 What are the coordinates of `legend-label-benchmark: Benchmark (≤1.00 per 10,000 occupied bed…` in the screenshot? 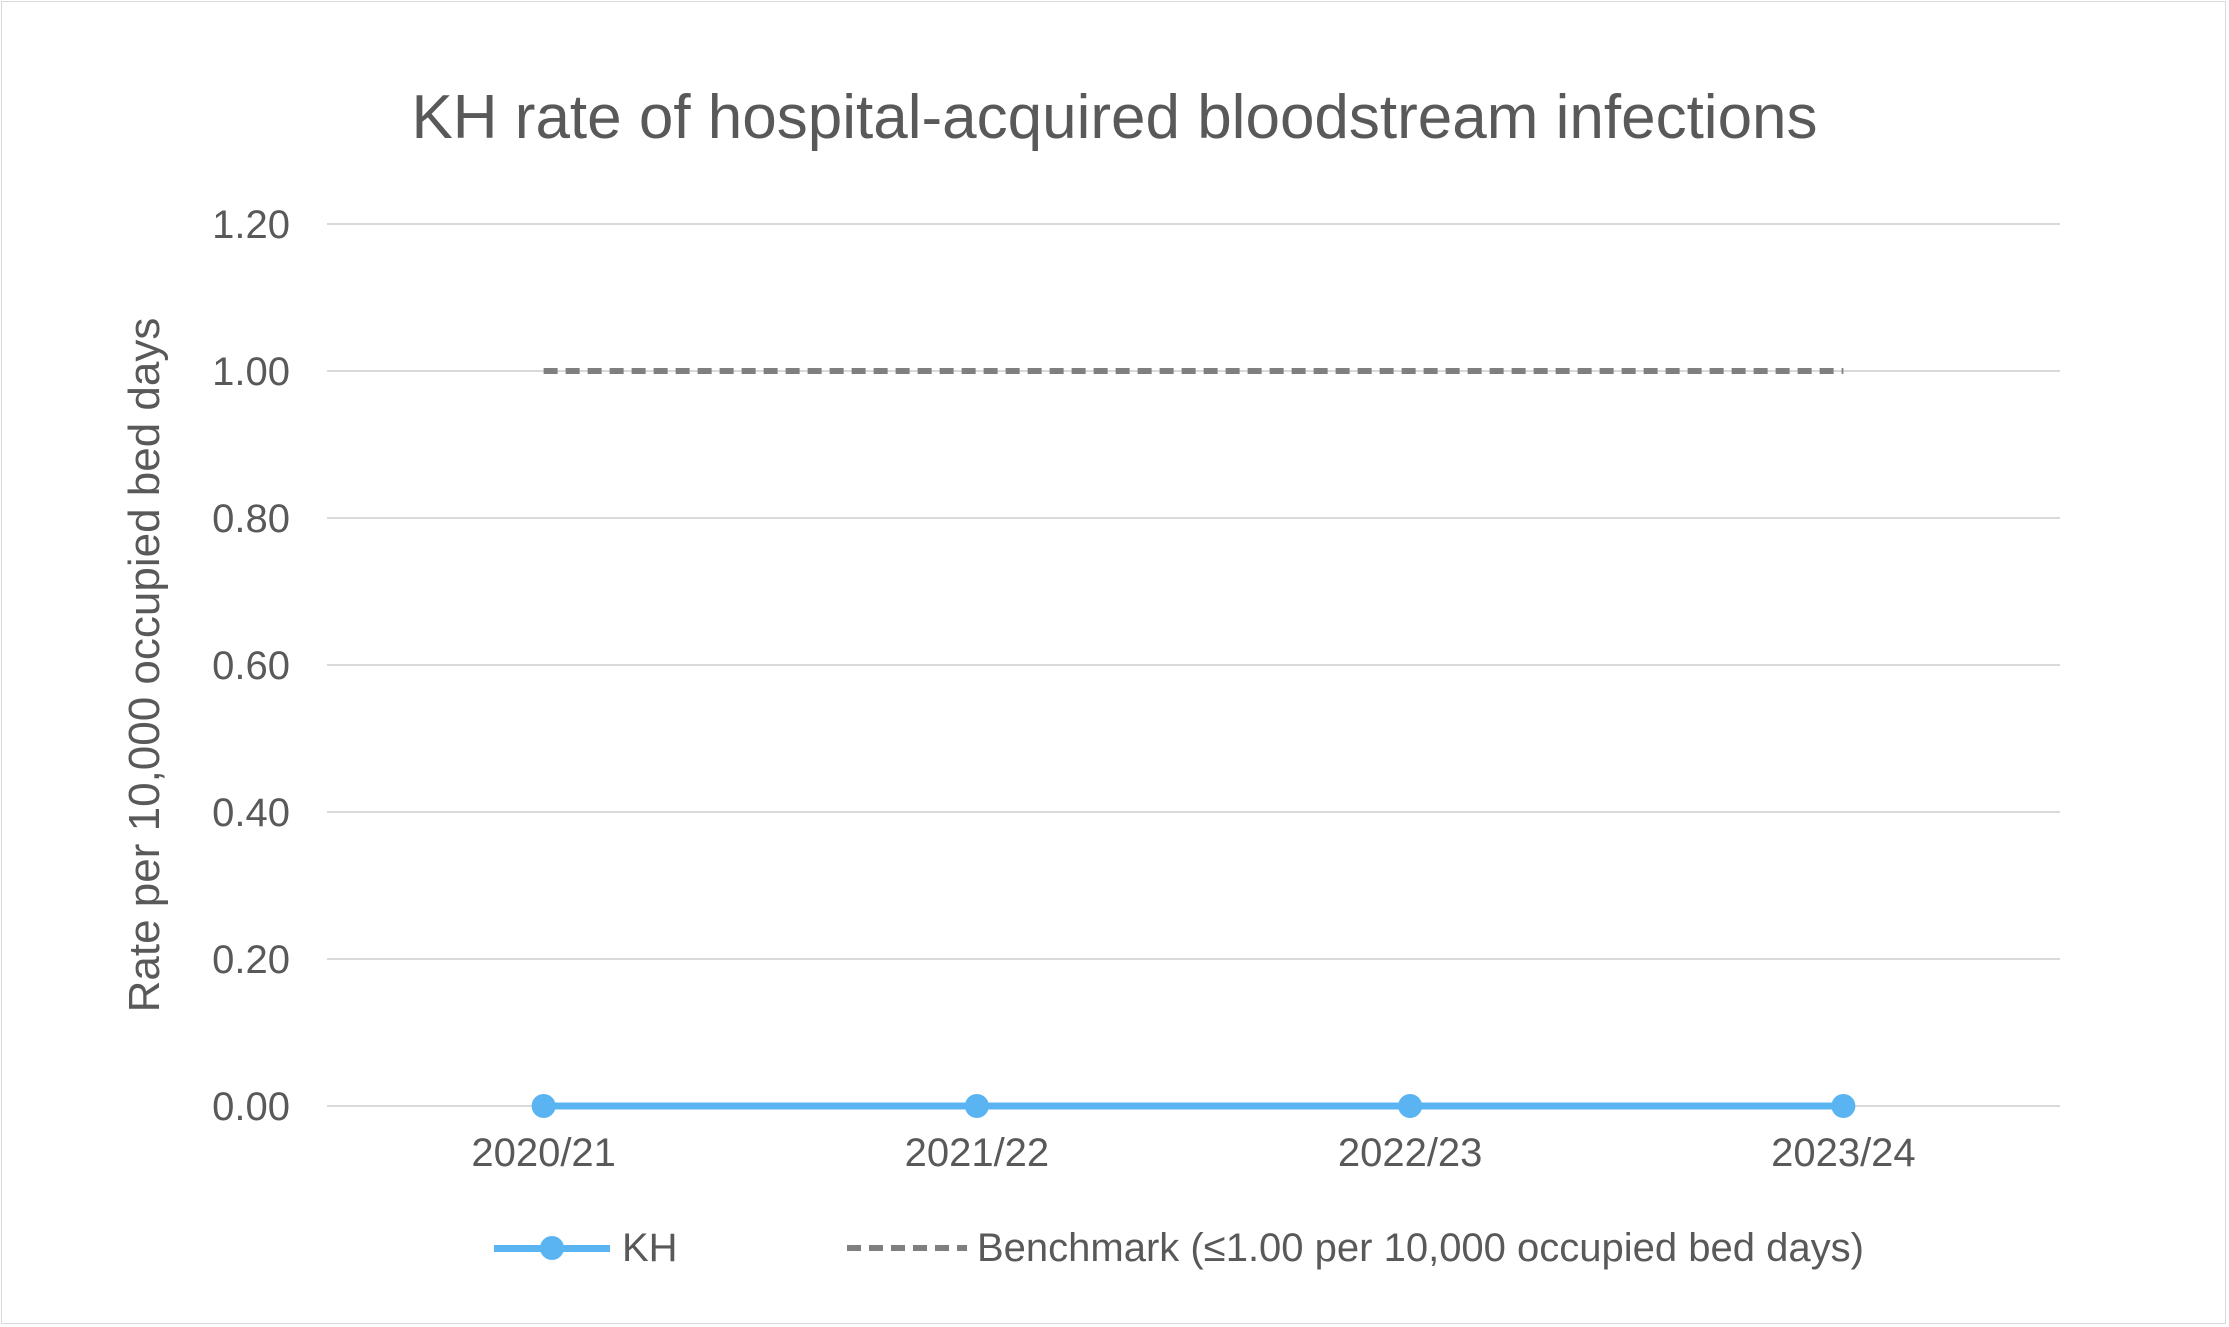 It's located at (1420, 1247).